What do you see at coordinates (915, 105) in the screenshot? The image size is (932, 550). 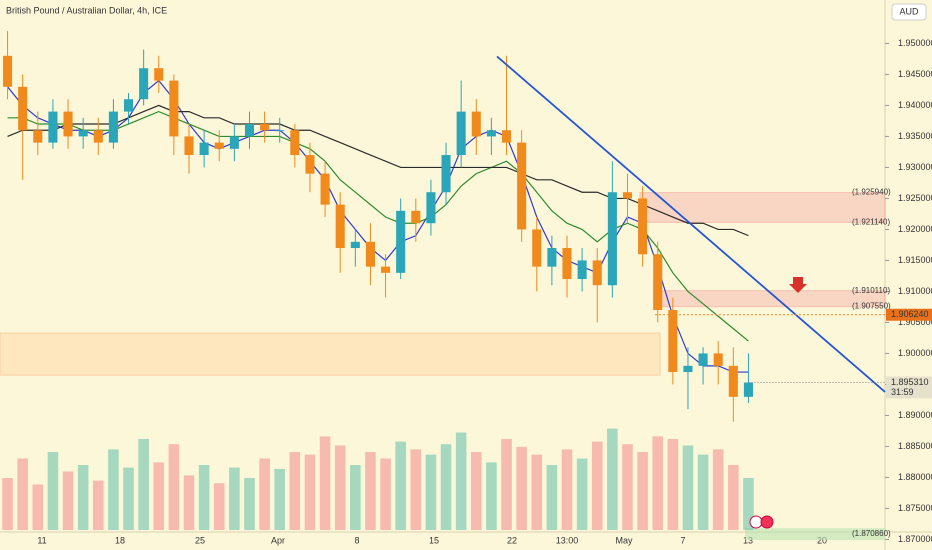 I see `y-tick-label: 1.940000` at bounding box center [915, 105].